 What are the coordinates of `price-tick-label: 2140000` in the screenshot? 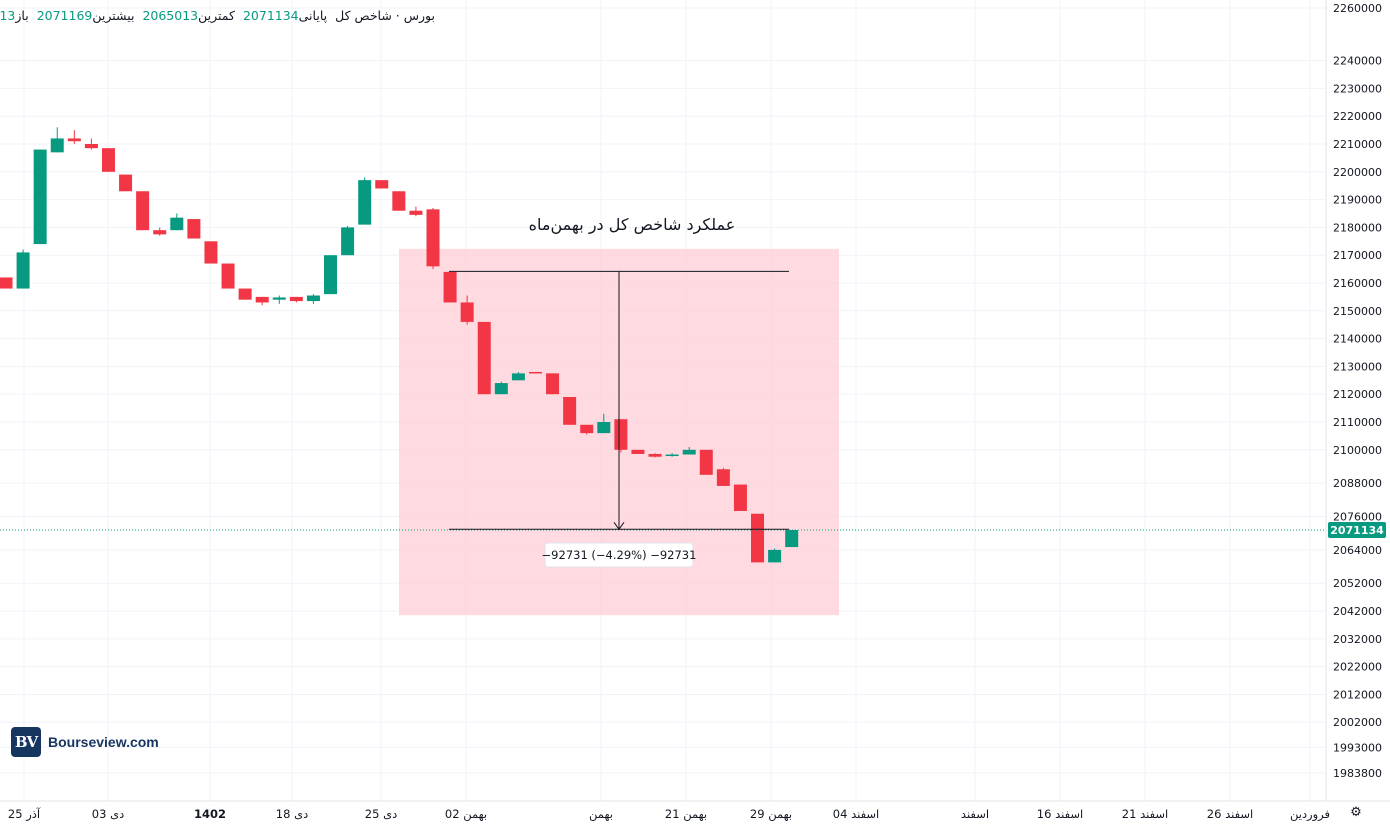 It's located at (1357, 339).